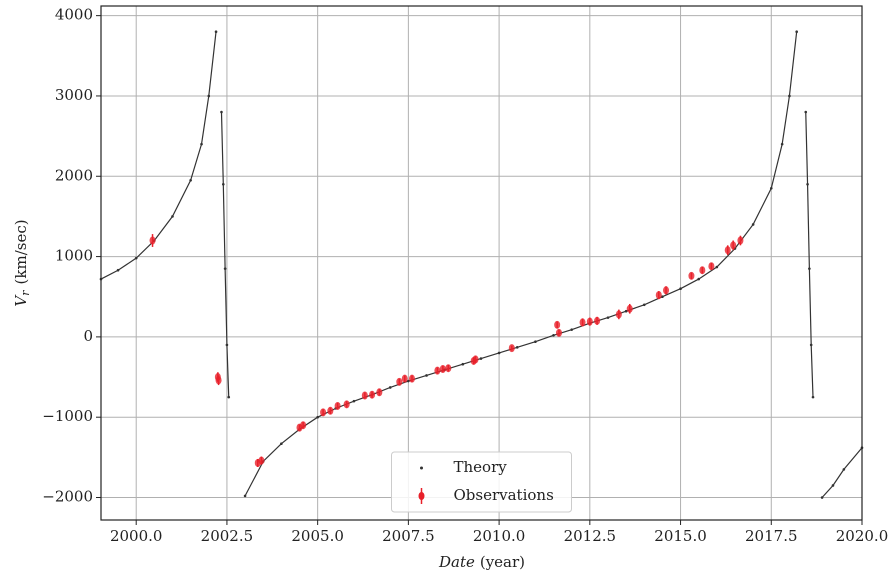 Image resolution: width=890 pixels, height=578 pixels. I want to click on x-tick-label: 2020.0, so click(862, 536).